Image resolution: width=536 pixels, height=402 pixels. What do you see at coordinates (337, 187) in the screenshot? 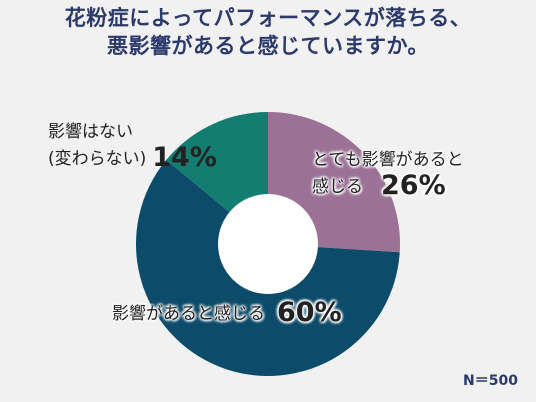
I see `label-strong-effect-line-2: 感じる` at bounding box center [337, 187].